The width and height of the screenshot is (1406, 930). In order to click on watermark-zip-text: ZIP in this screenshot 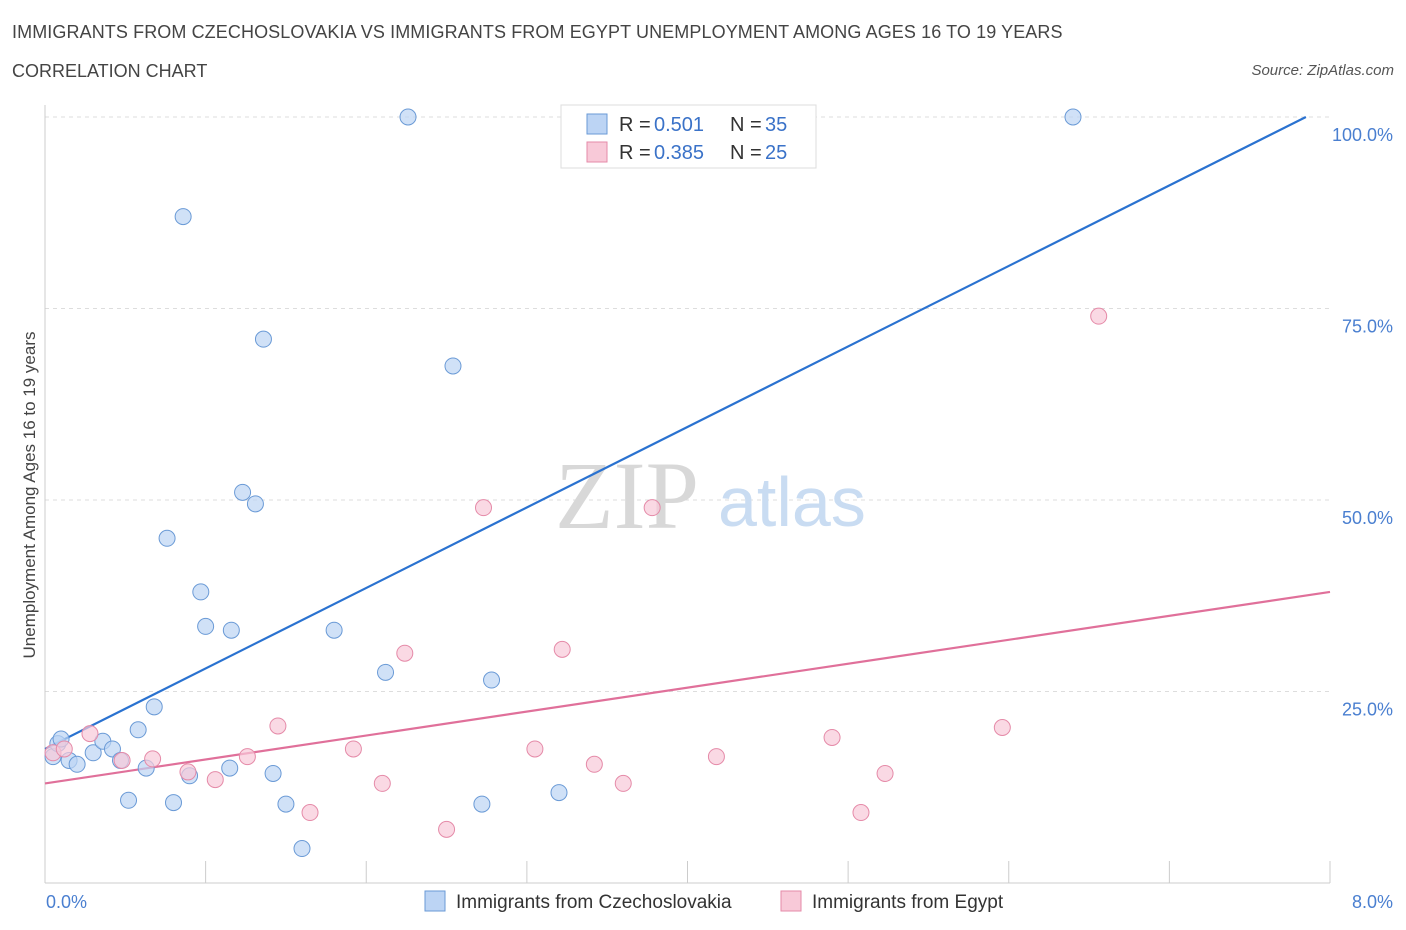, I will do `click(627, 495)`.